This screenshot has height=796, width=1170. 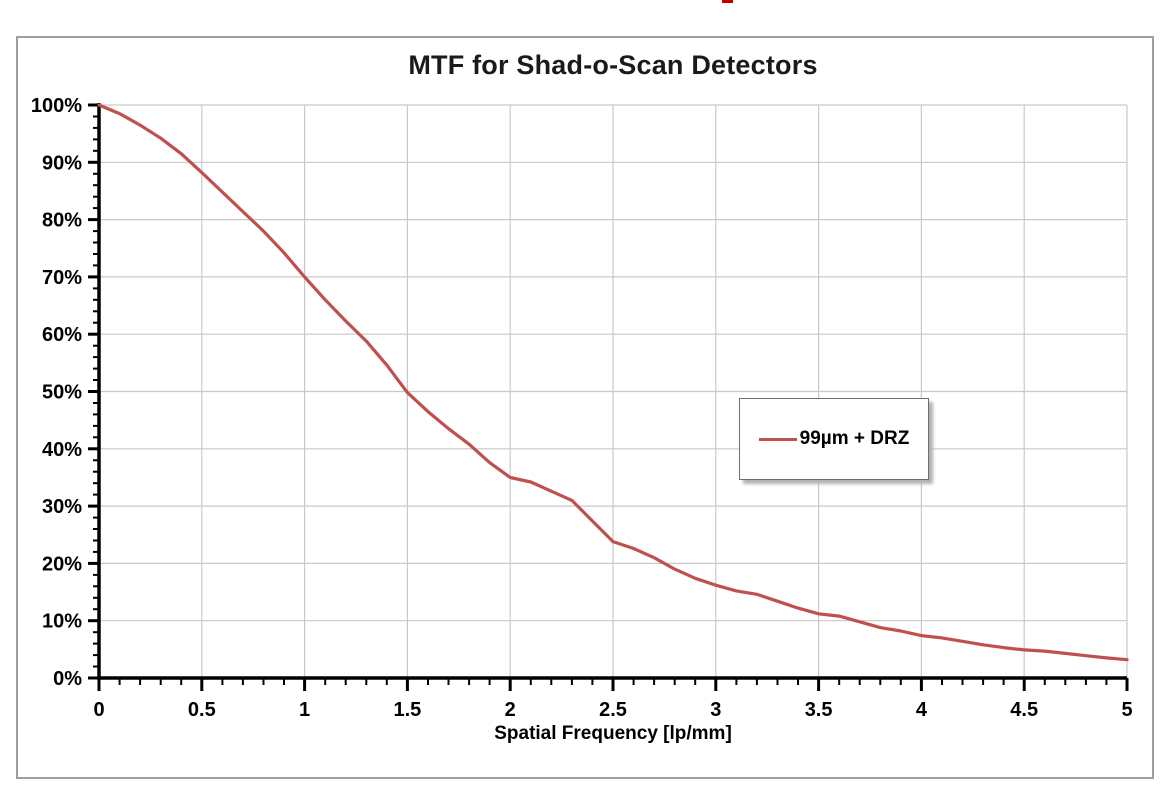 I want to click on stray-red-mark, so click(x=727, y=1).